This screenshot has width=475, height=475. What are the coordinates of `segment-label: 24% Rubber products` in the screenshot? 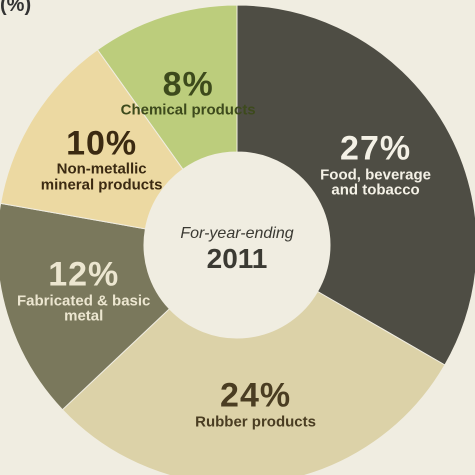 It's located at (256, 403).